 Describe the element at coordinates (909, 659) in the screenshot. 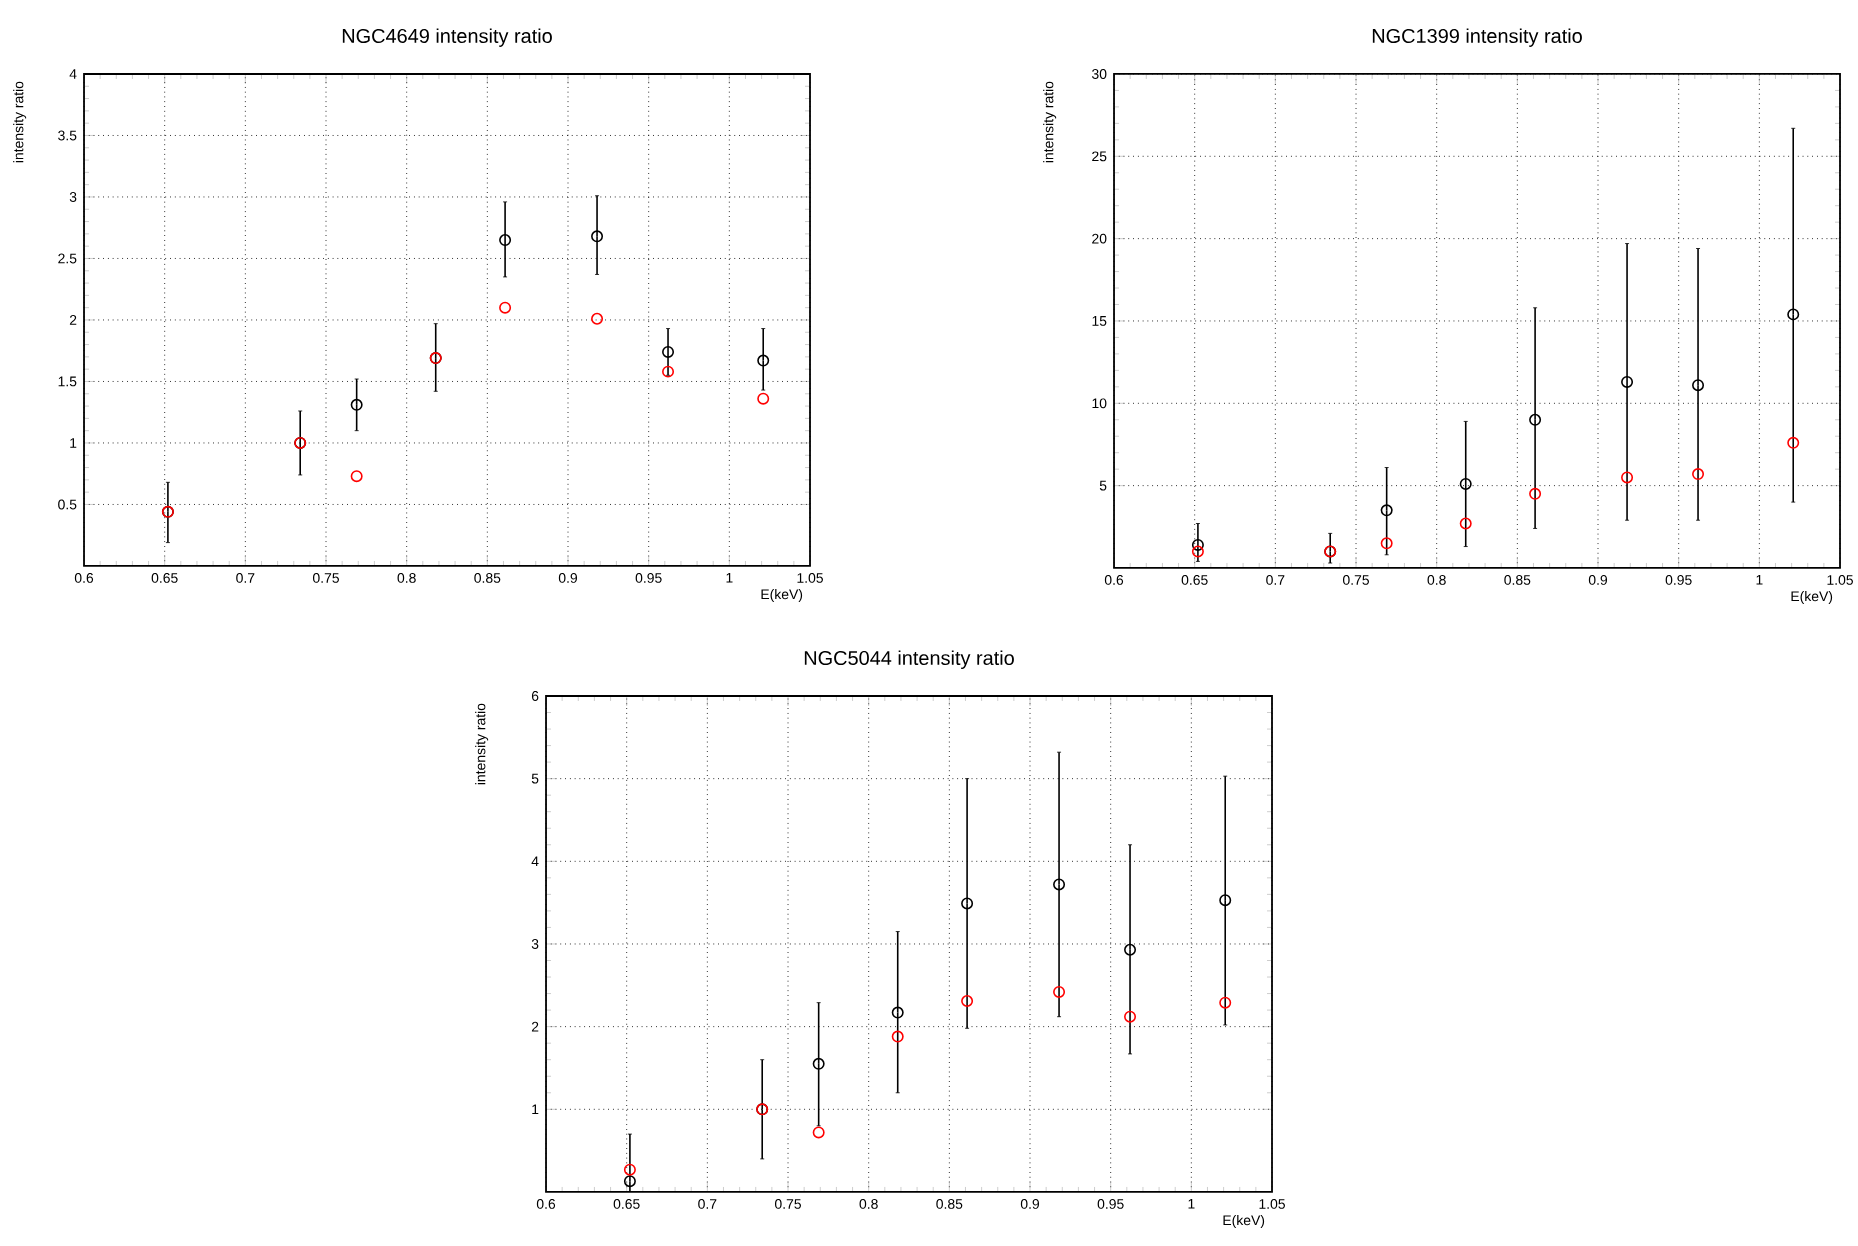

I see `chart-title: NGC5044 intensity ratio` at that location.